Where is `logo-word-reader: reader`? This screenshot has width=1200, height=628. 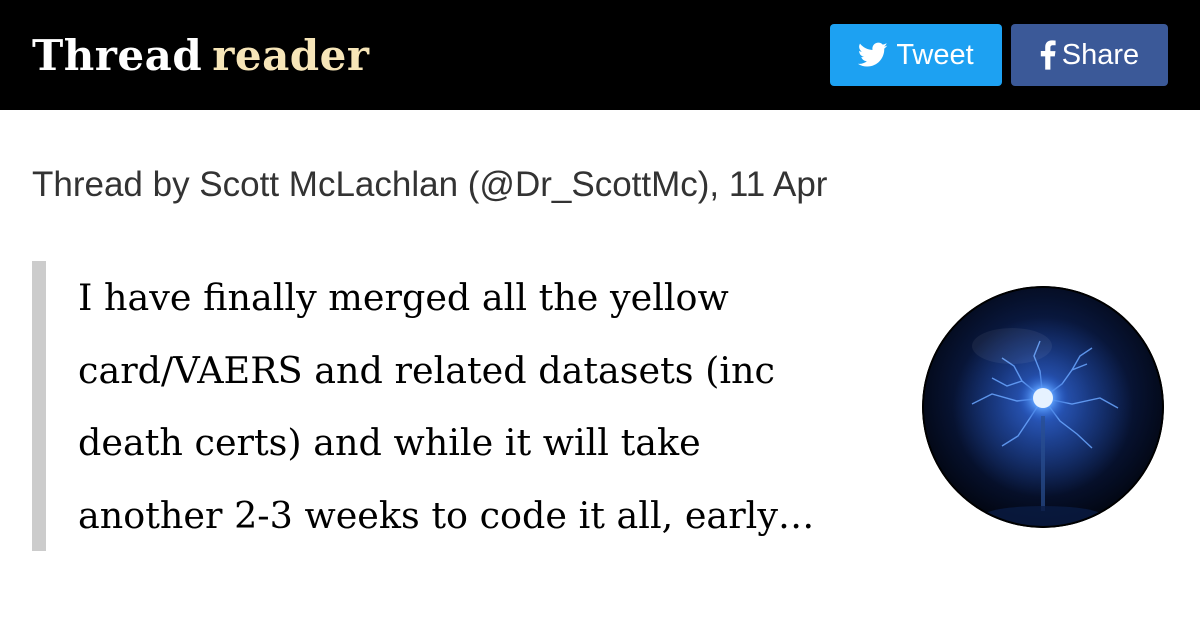 logo-word-reader: reader is located at coordinates (291, 55).